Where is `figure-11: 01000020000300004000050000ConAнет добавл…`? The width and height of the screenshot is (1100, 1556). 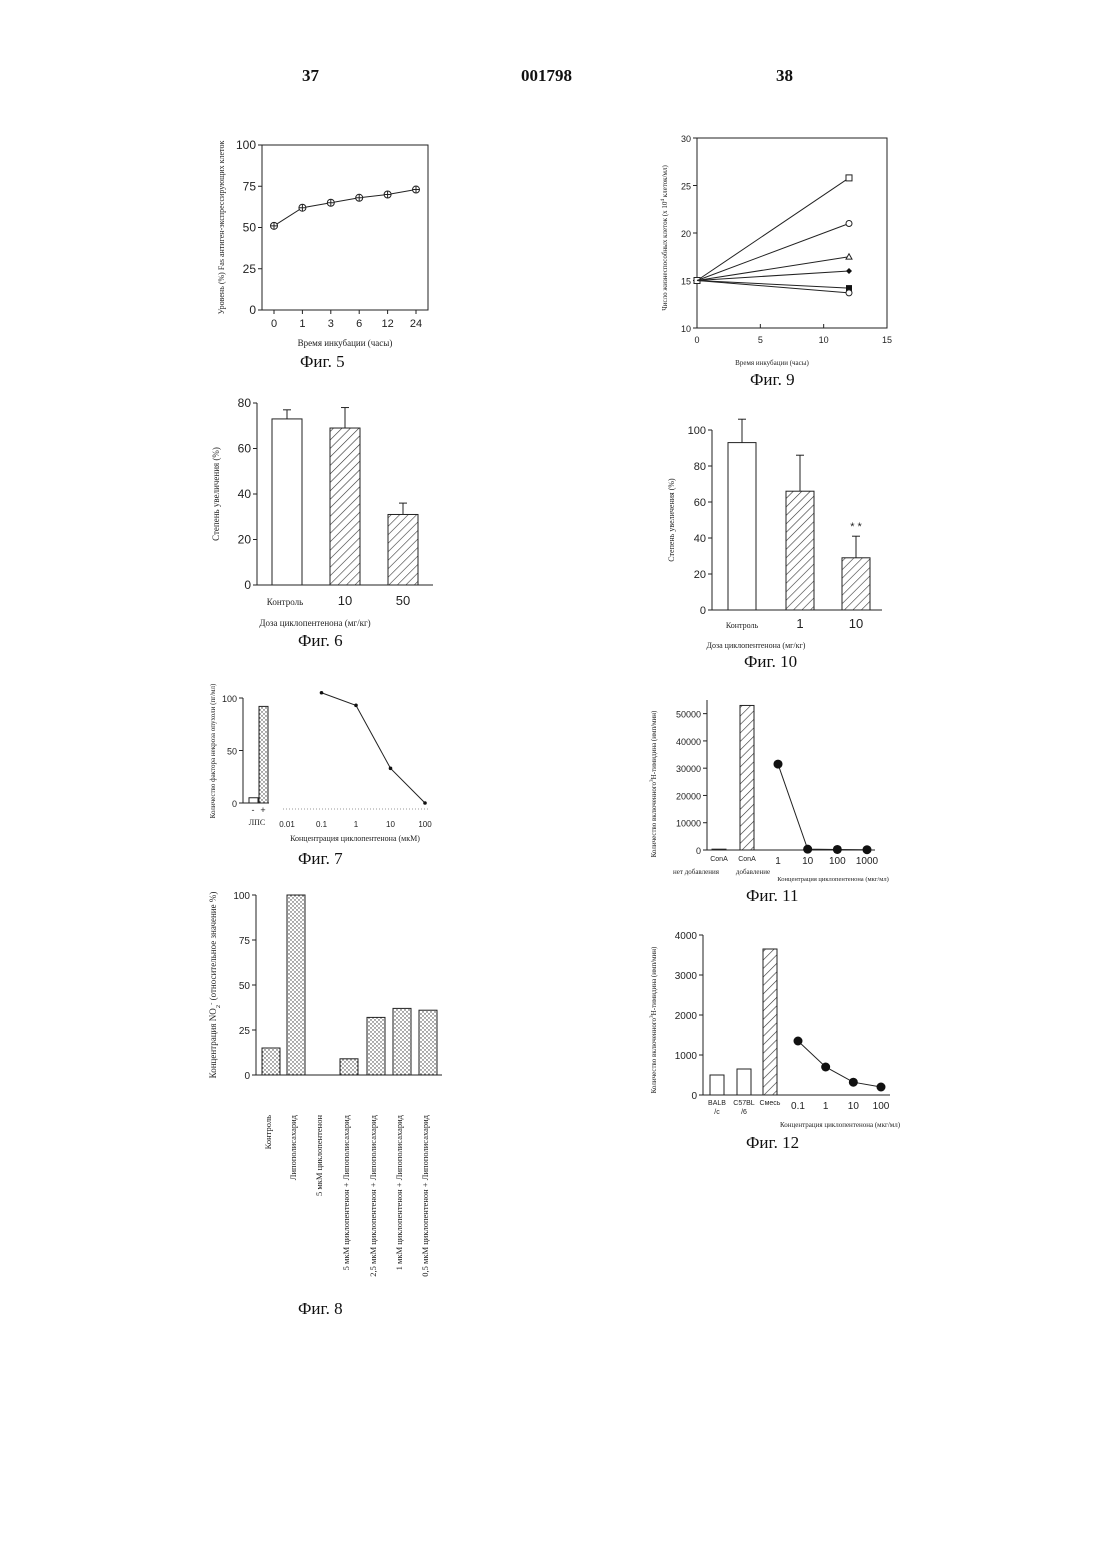
figure-11: 01000020000300004000050000ConAнет добавл… is located at coordinates (775, 788).